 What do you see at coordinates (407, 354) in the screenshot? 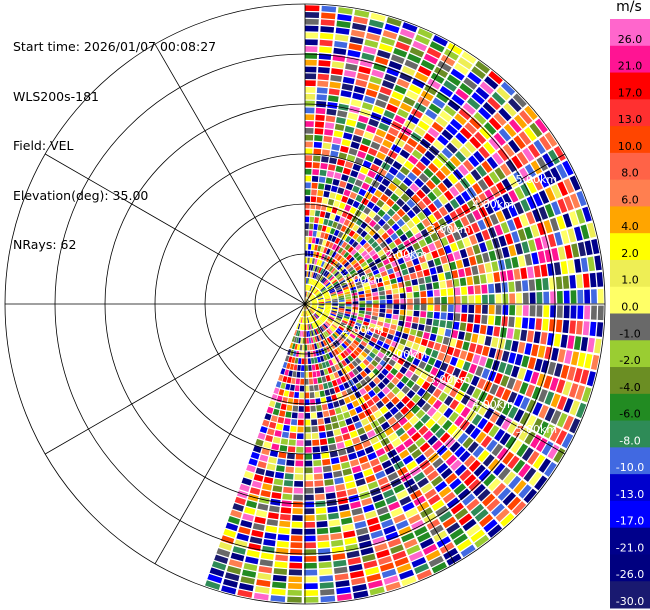
I see `range-label: 2.00km` at bounding box center [407, 354].